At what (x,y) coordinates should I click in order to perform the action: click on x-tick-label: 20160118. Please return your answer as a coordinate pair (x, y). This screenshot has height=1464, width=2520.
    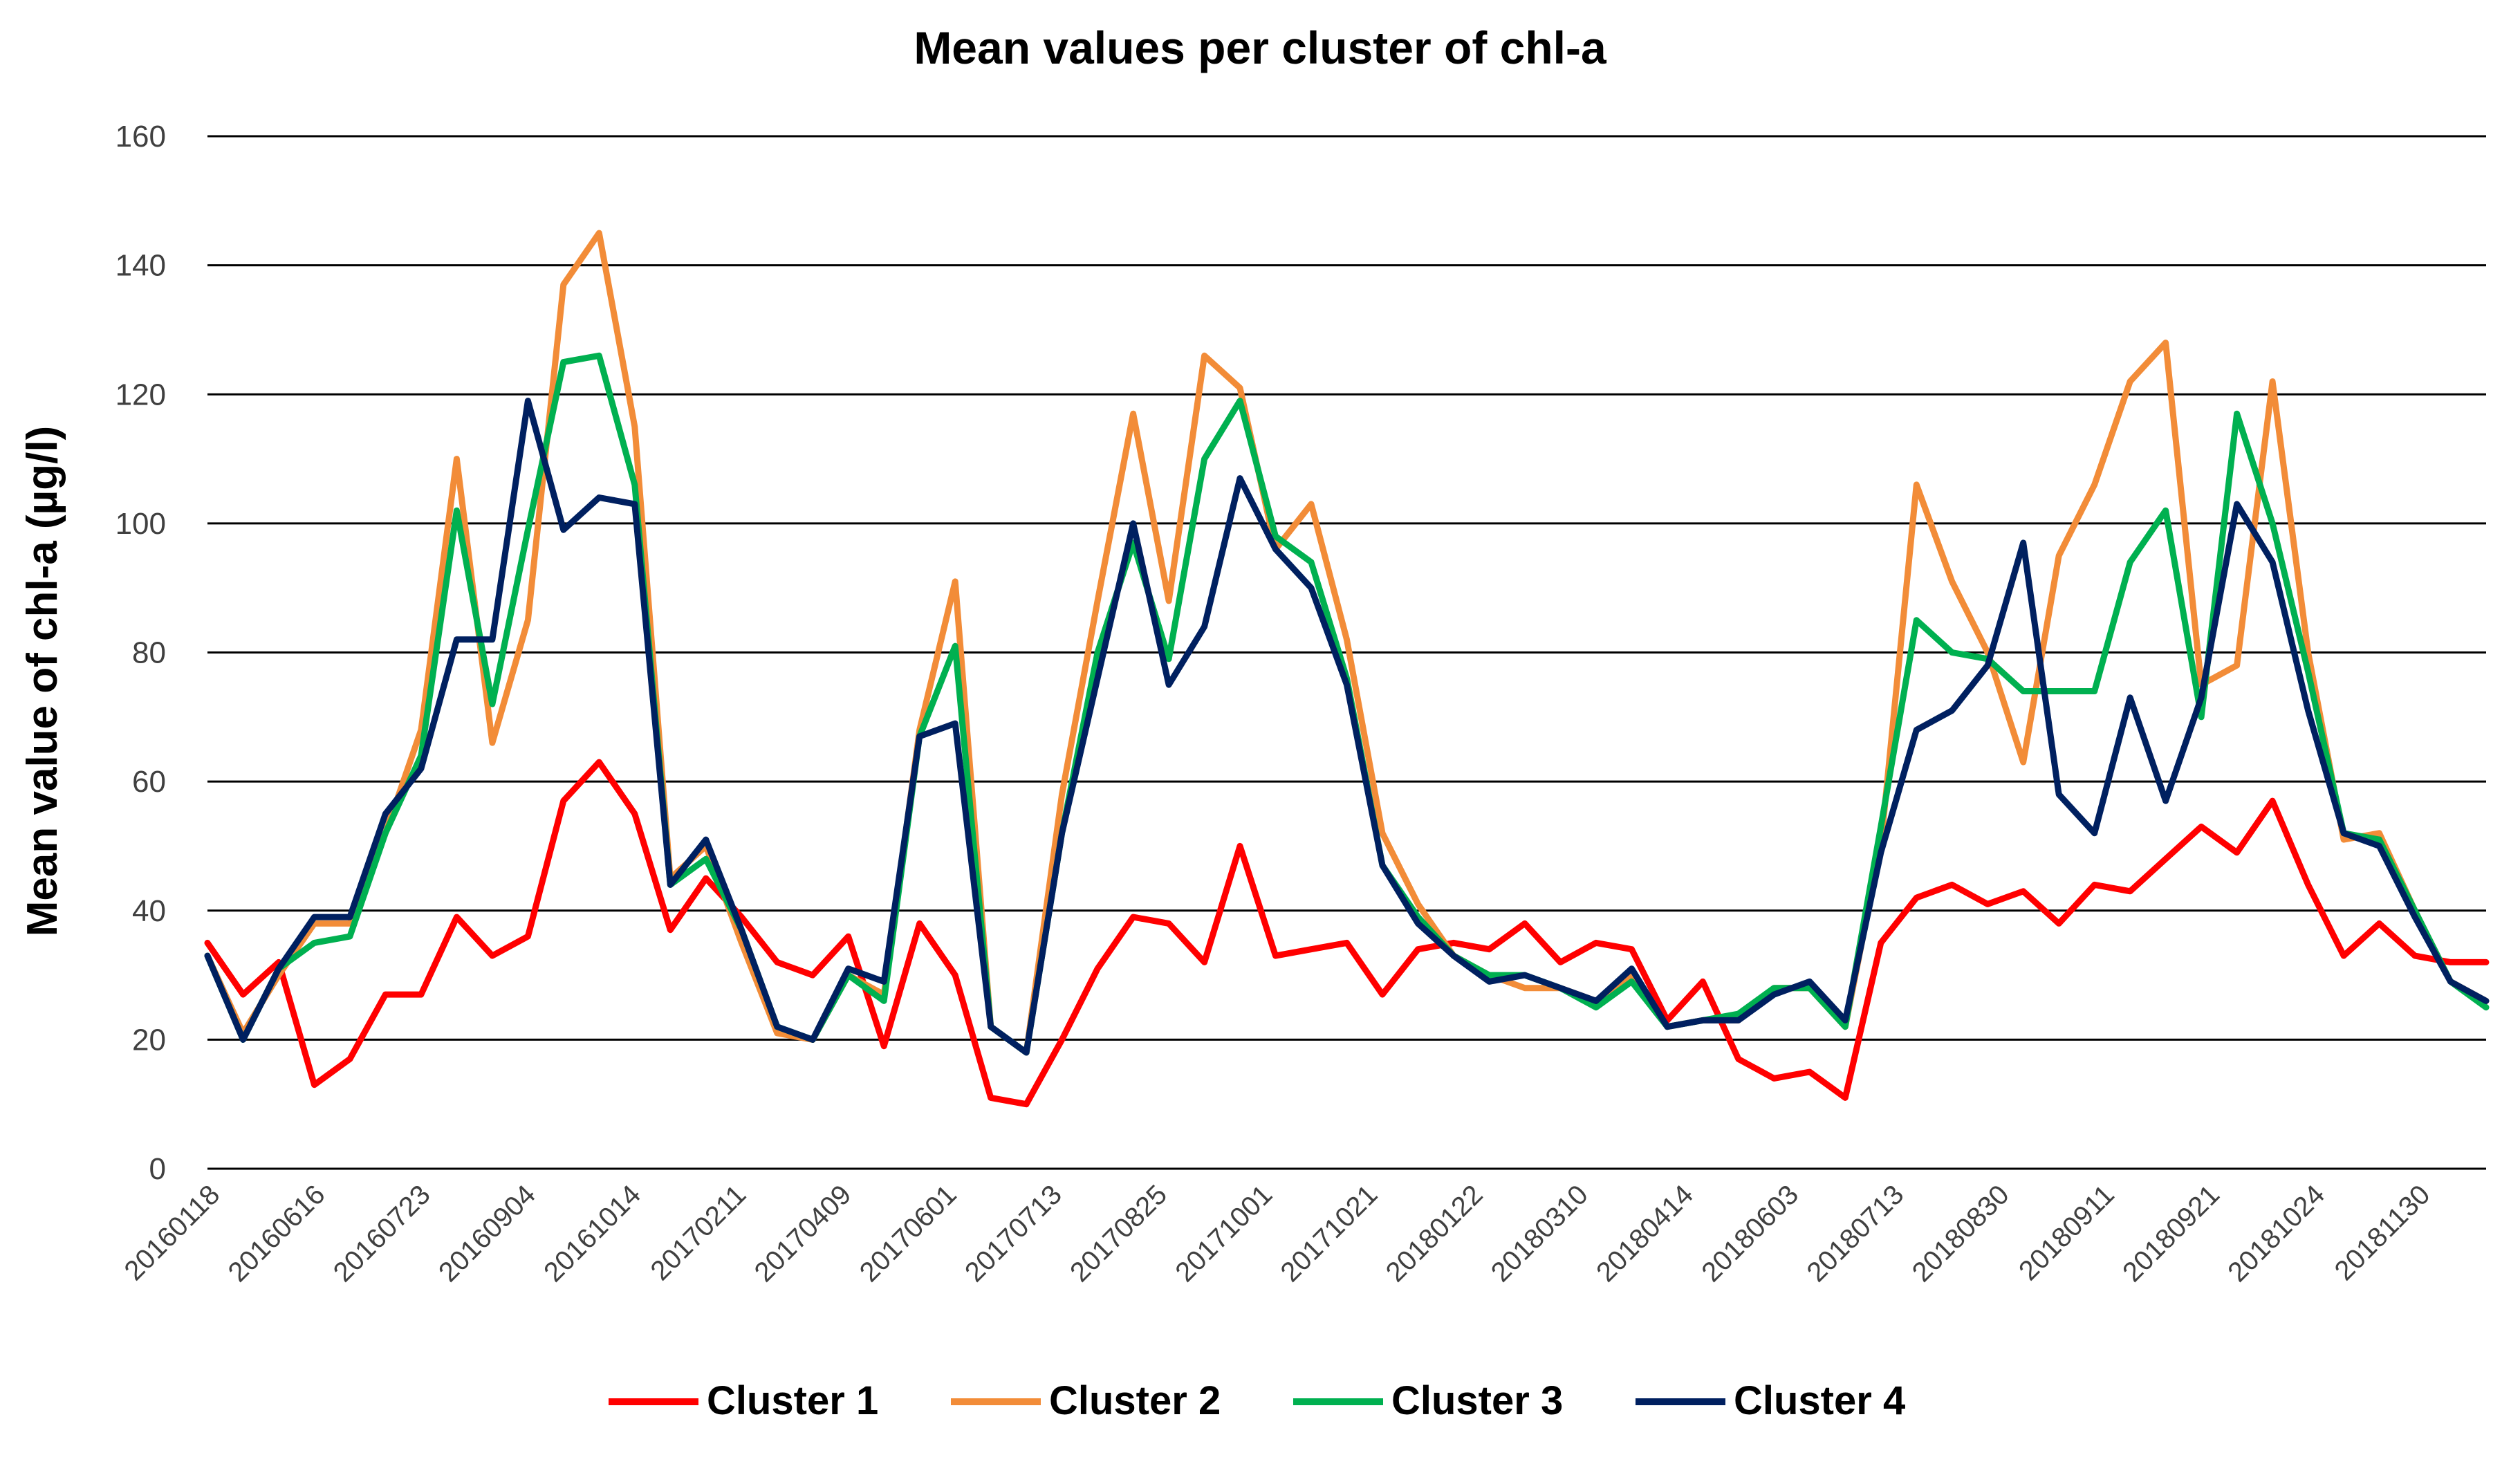
    Looking at the image, I should click on (172, 1232).